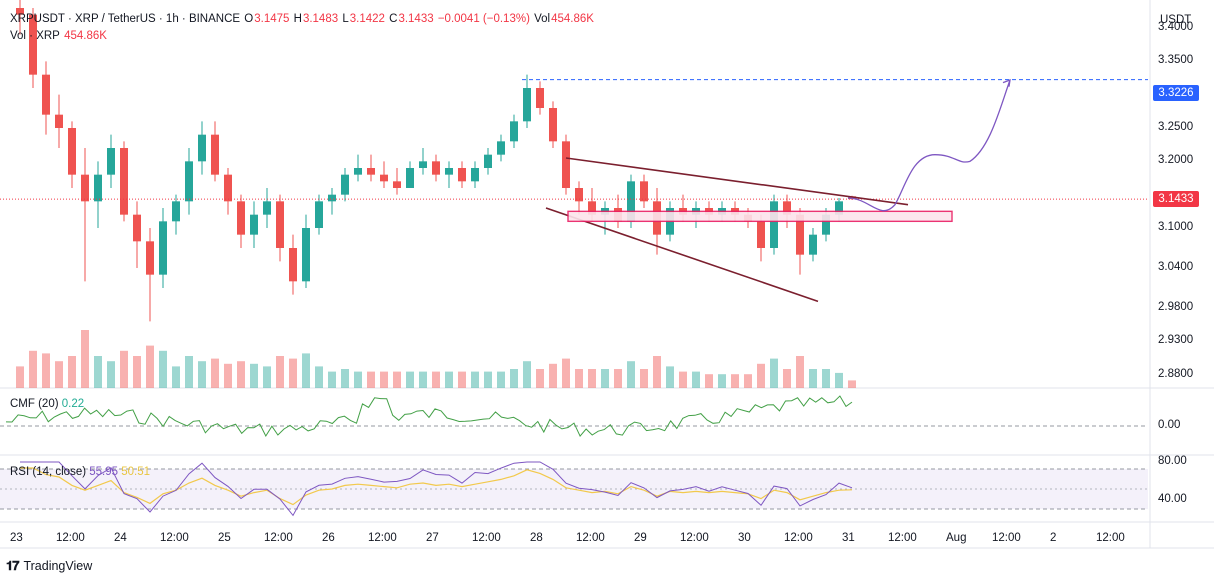 The image size is (1214, 582). I want to click on vol-value: 454.86K, so click(572, 19).